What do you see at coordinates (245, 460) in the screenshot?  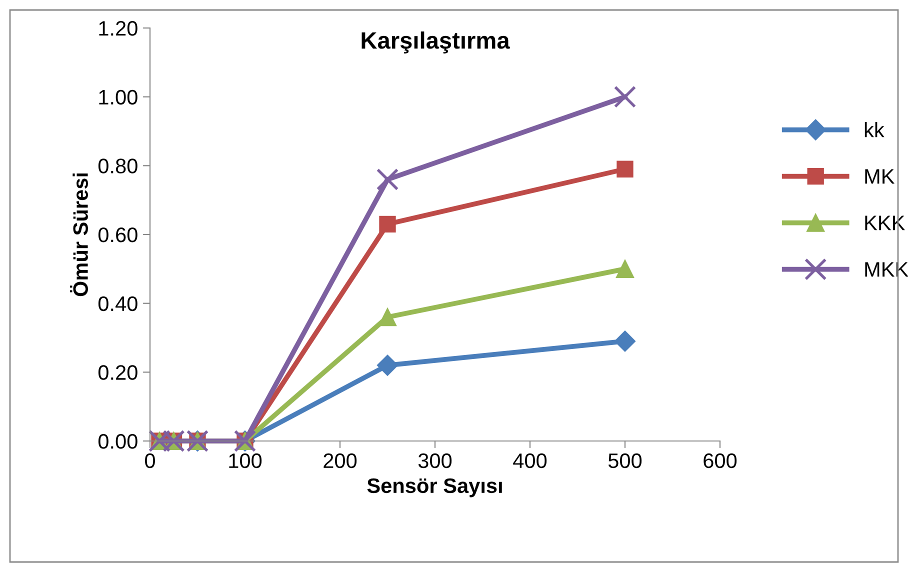 I see `x-tick-label: 100` at bounding box center [245, 460].